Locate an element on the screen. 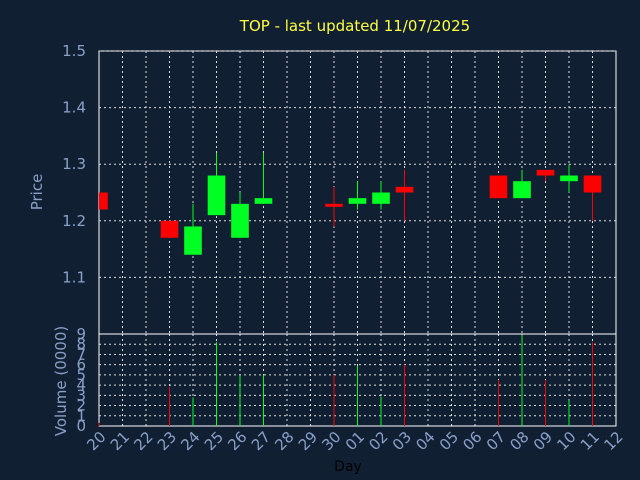 The height and width of the screenshot is (480, 640). x-tick: 29 is located at coordinates (308, 441).